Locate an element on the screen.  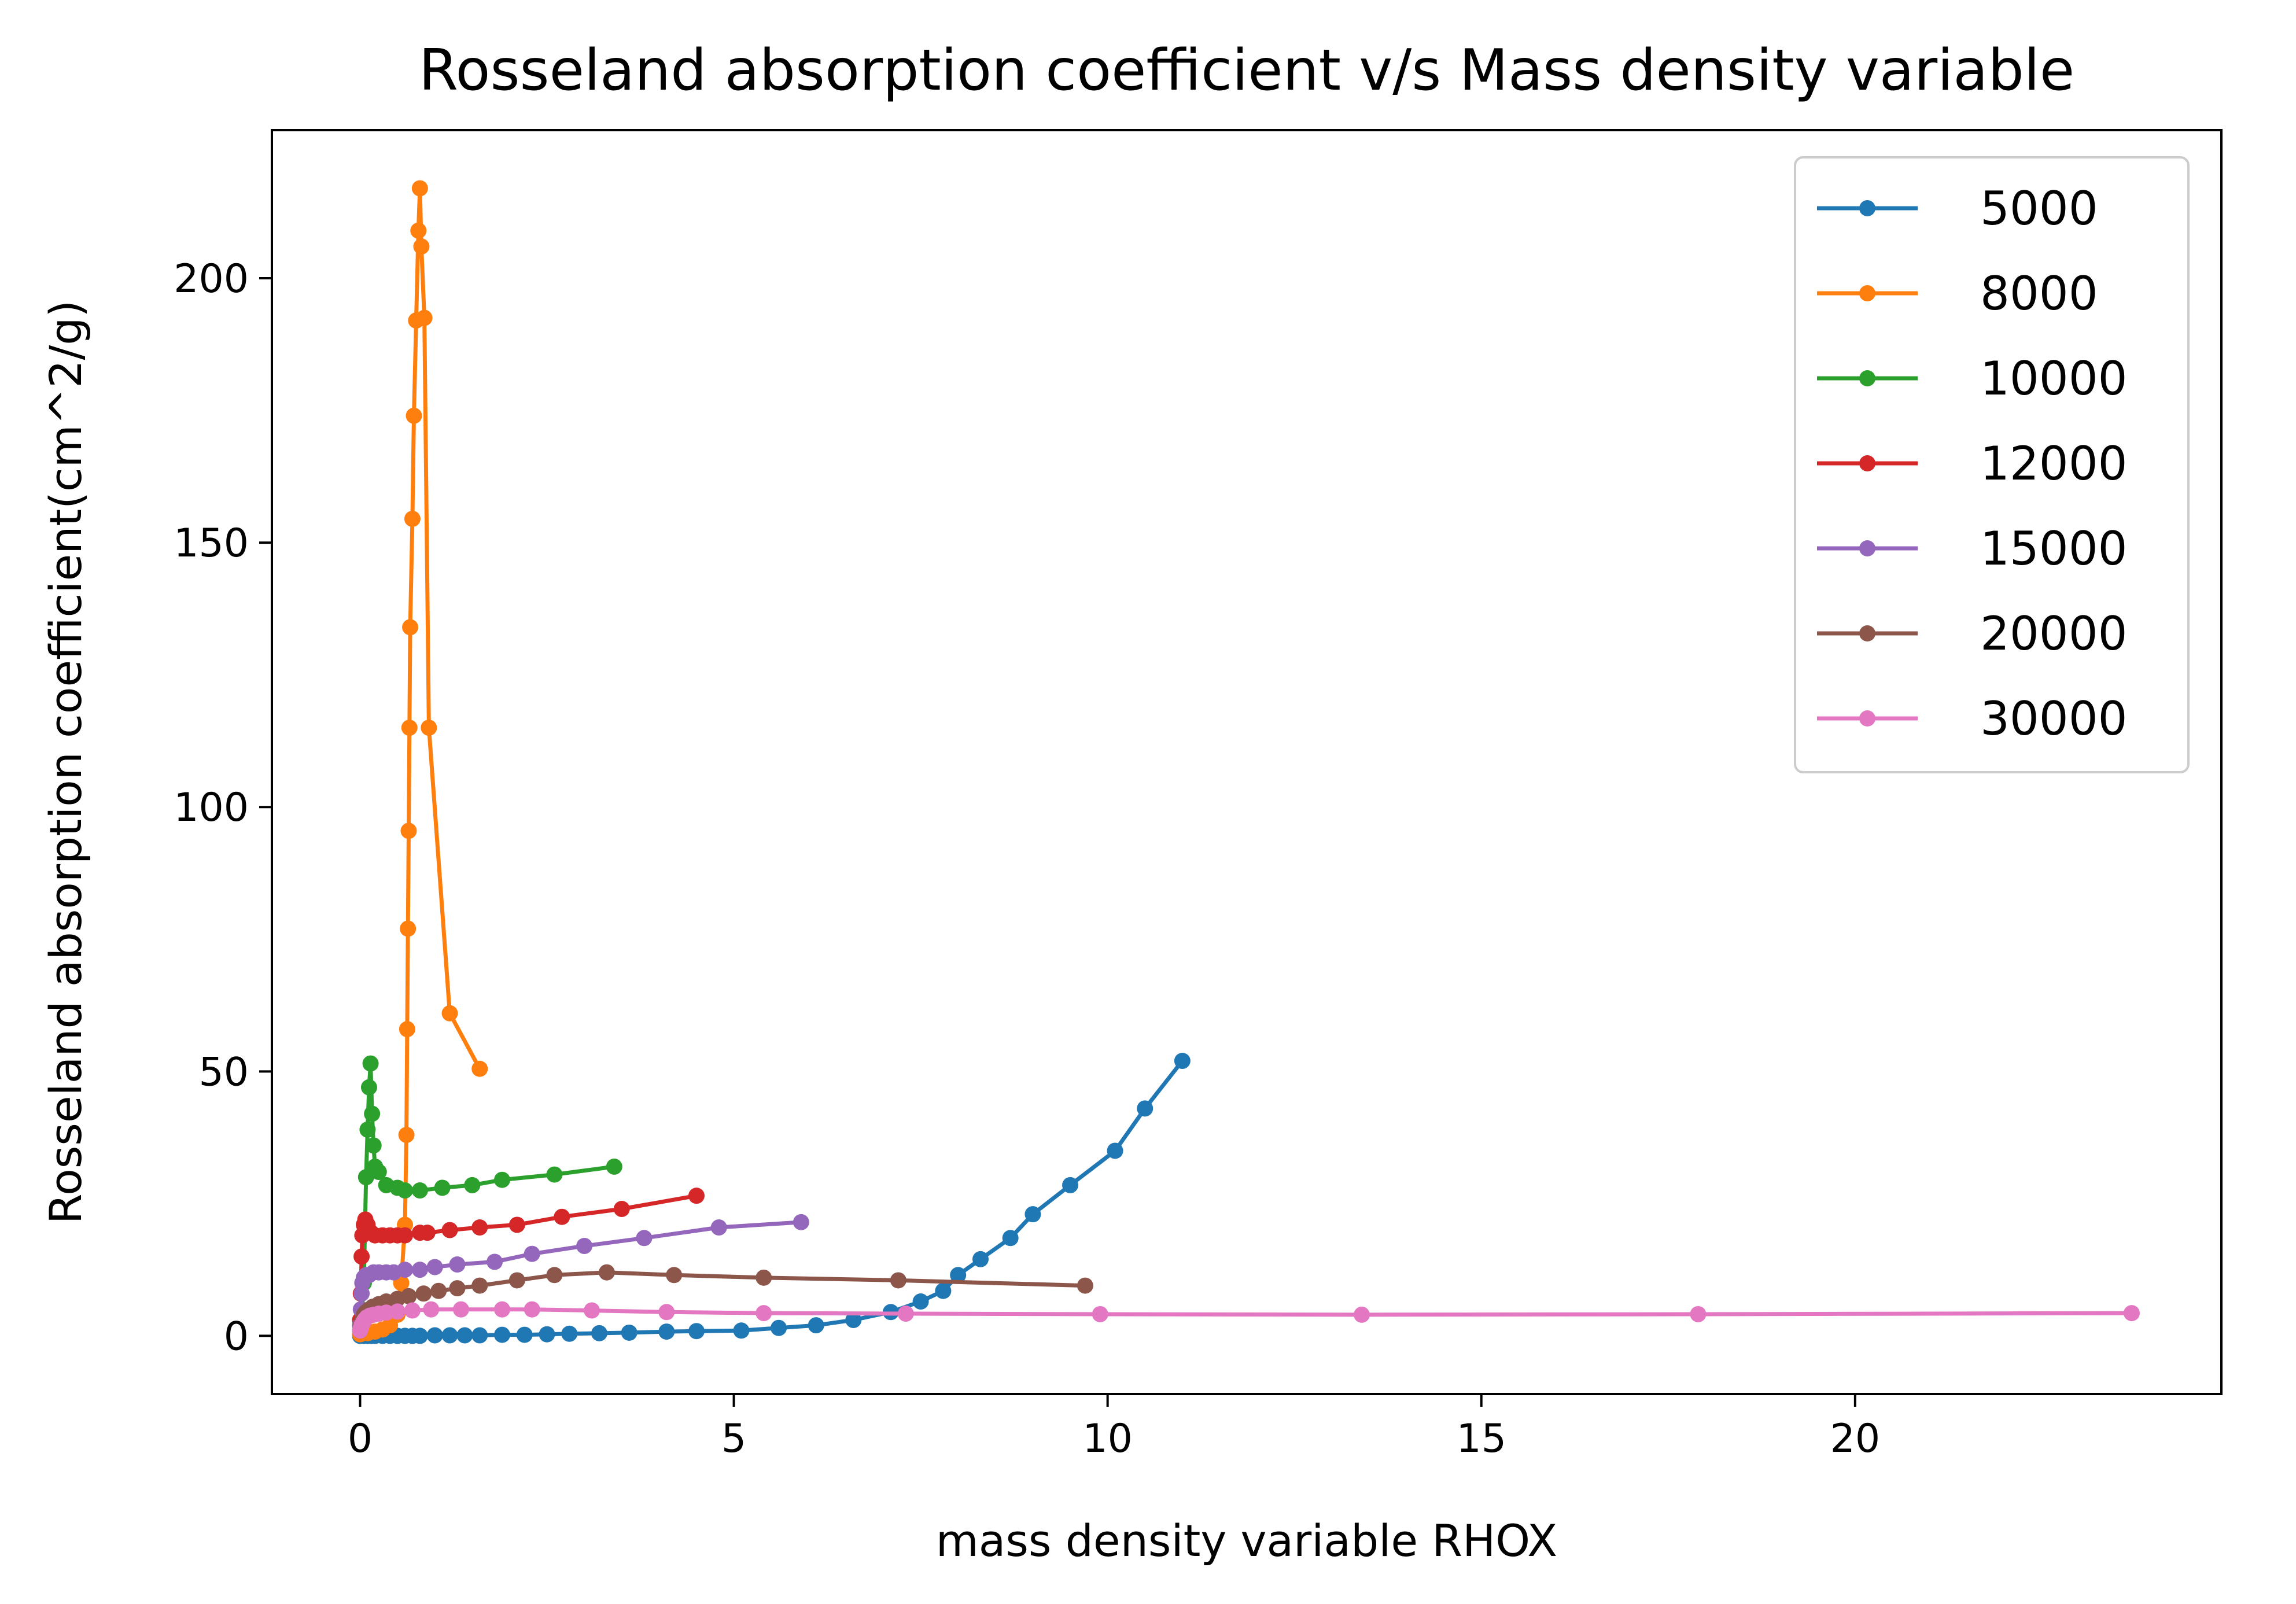
legend-label: 8000 is located at coordinates (2039, 293).